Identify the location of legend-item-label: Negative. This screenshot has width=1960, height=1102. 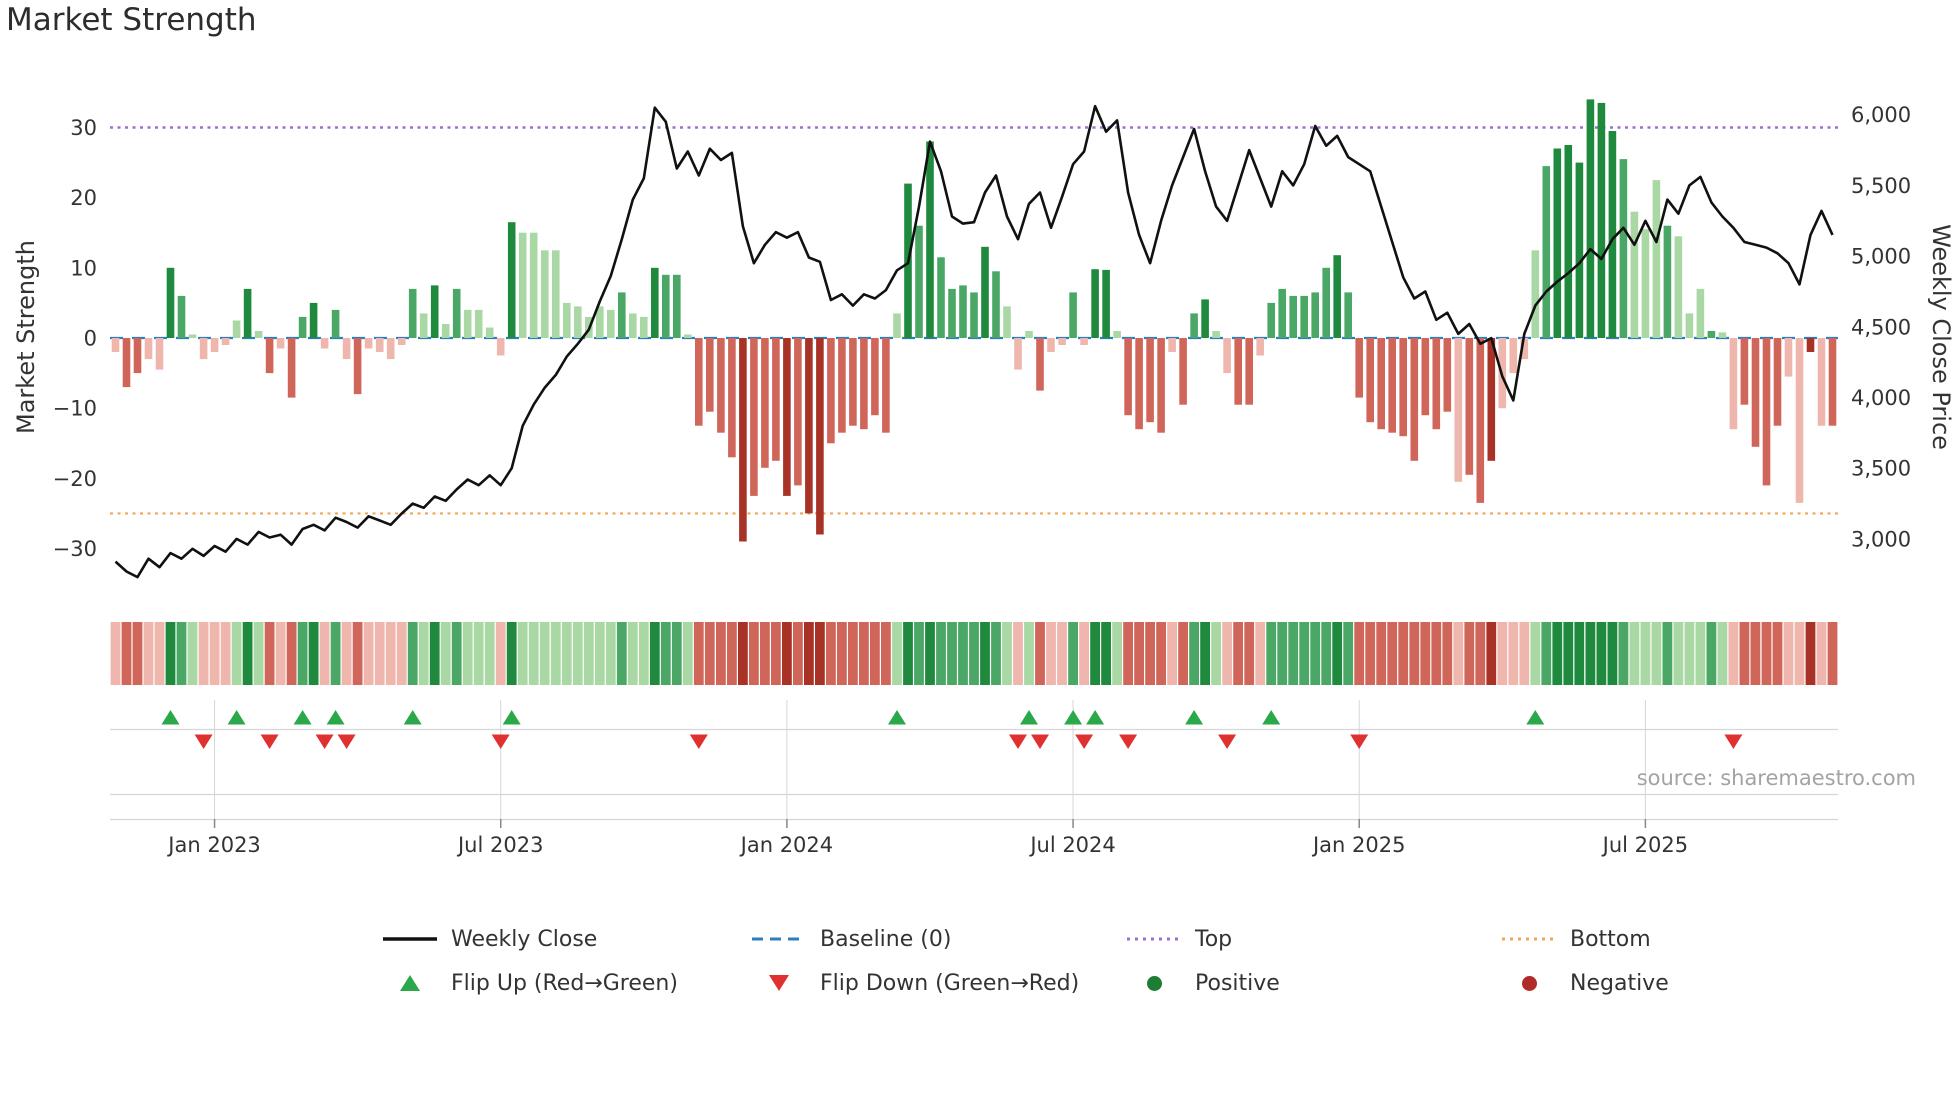
(1619, 983).